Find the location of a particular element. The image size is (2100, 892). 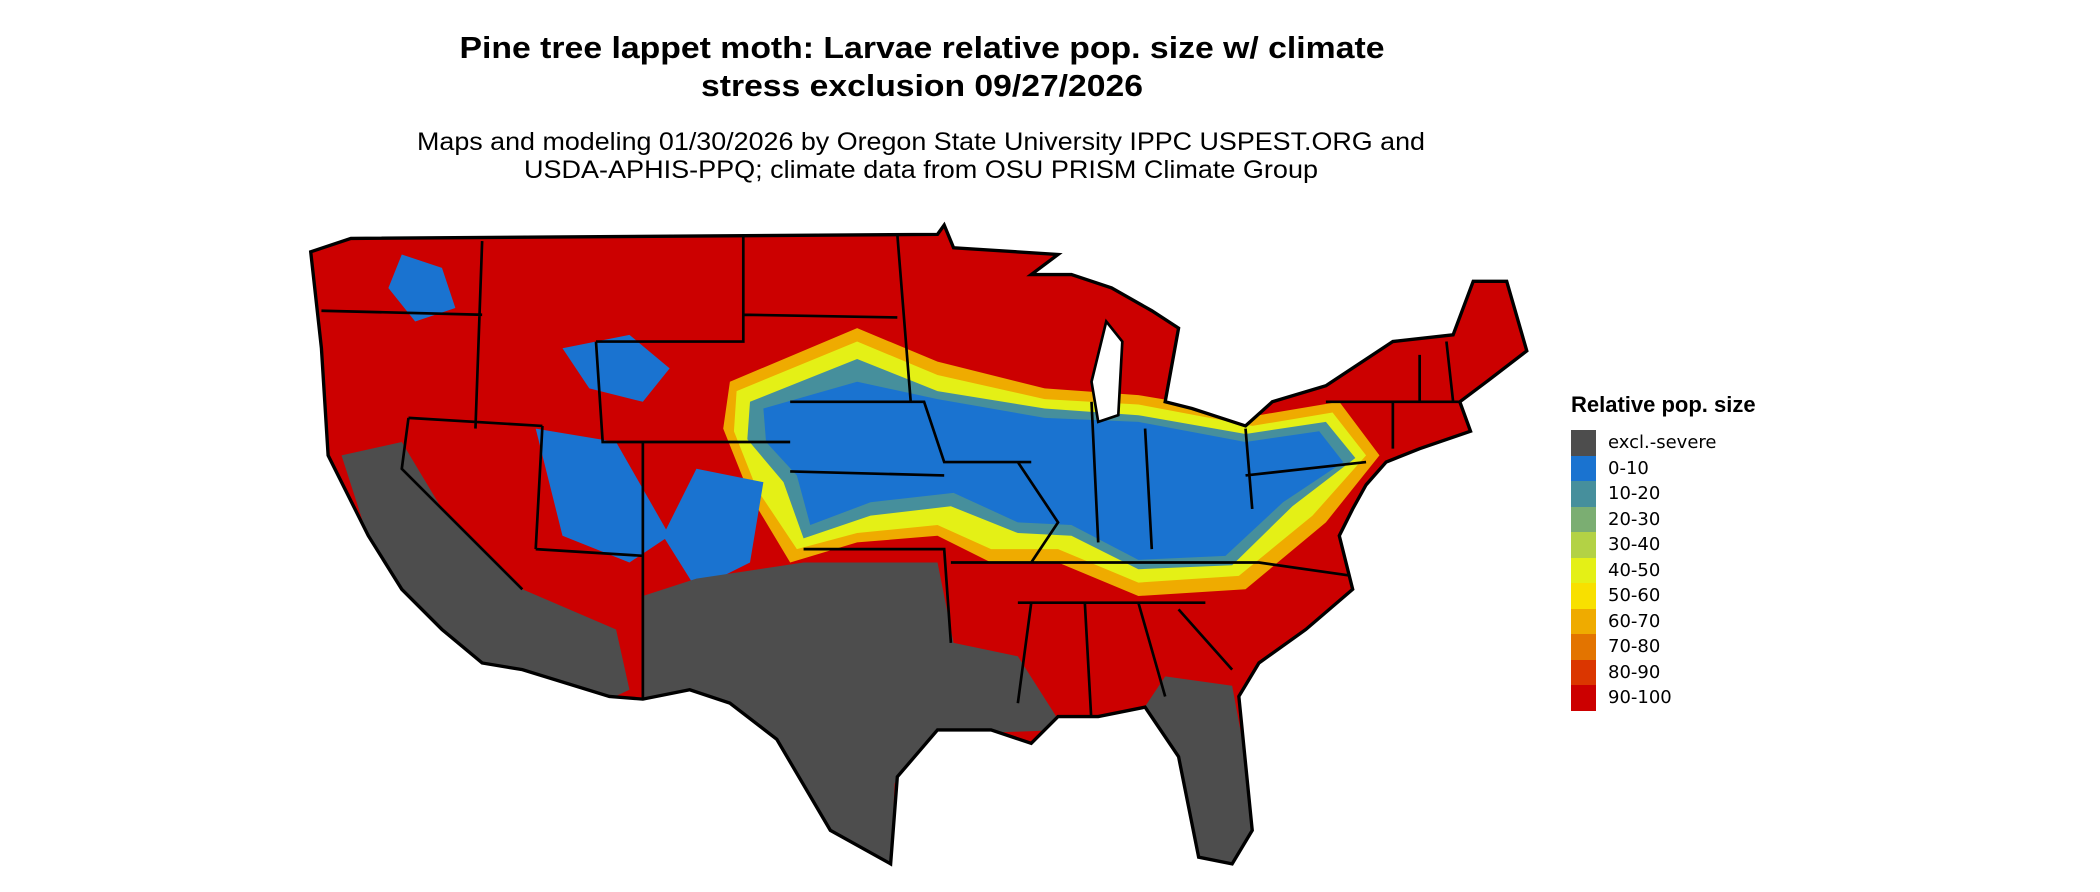

legend-item: 0-10 is located at coordinates (1663, 468).